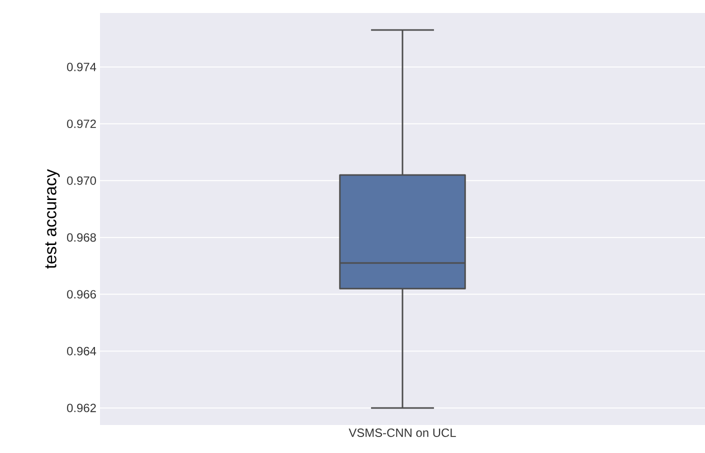  Describe the element at coordinates (81, 408) in the screenshot. I see `y-tick-label: 0.962` at that location.